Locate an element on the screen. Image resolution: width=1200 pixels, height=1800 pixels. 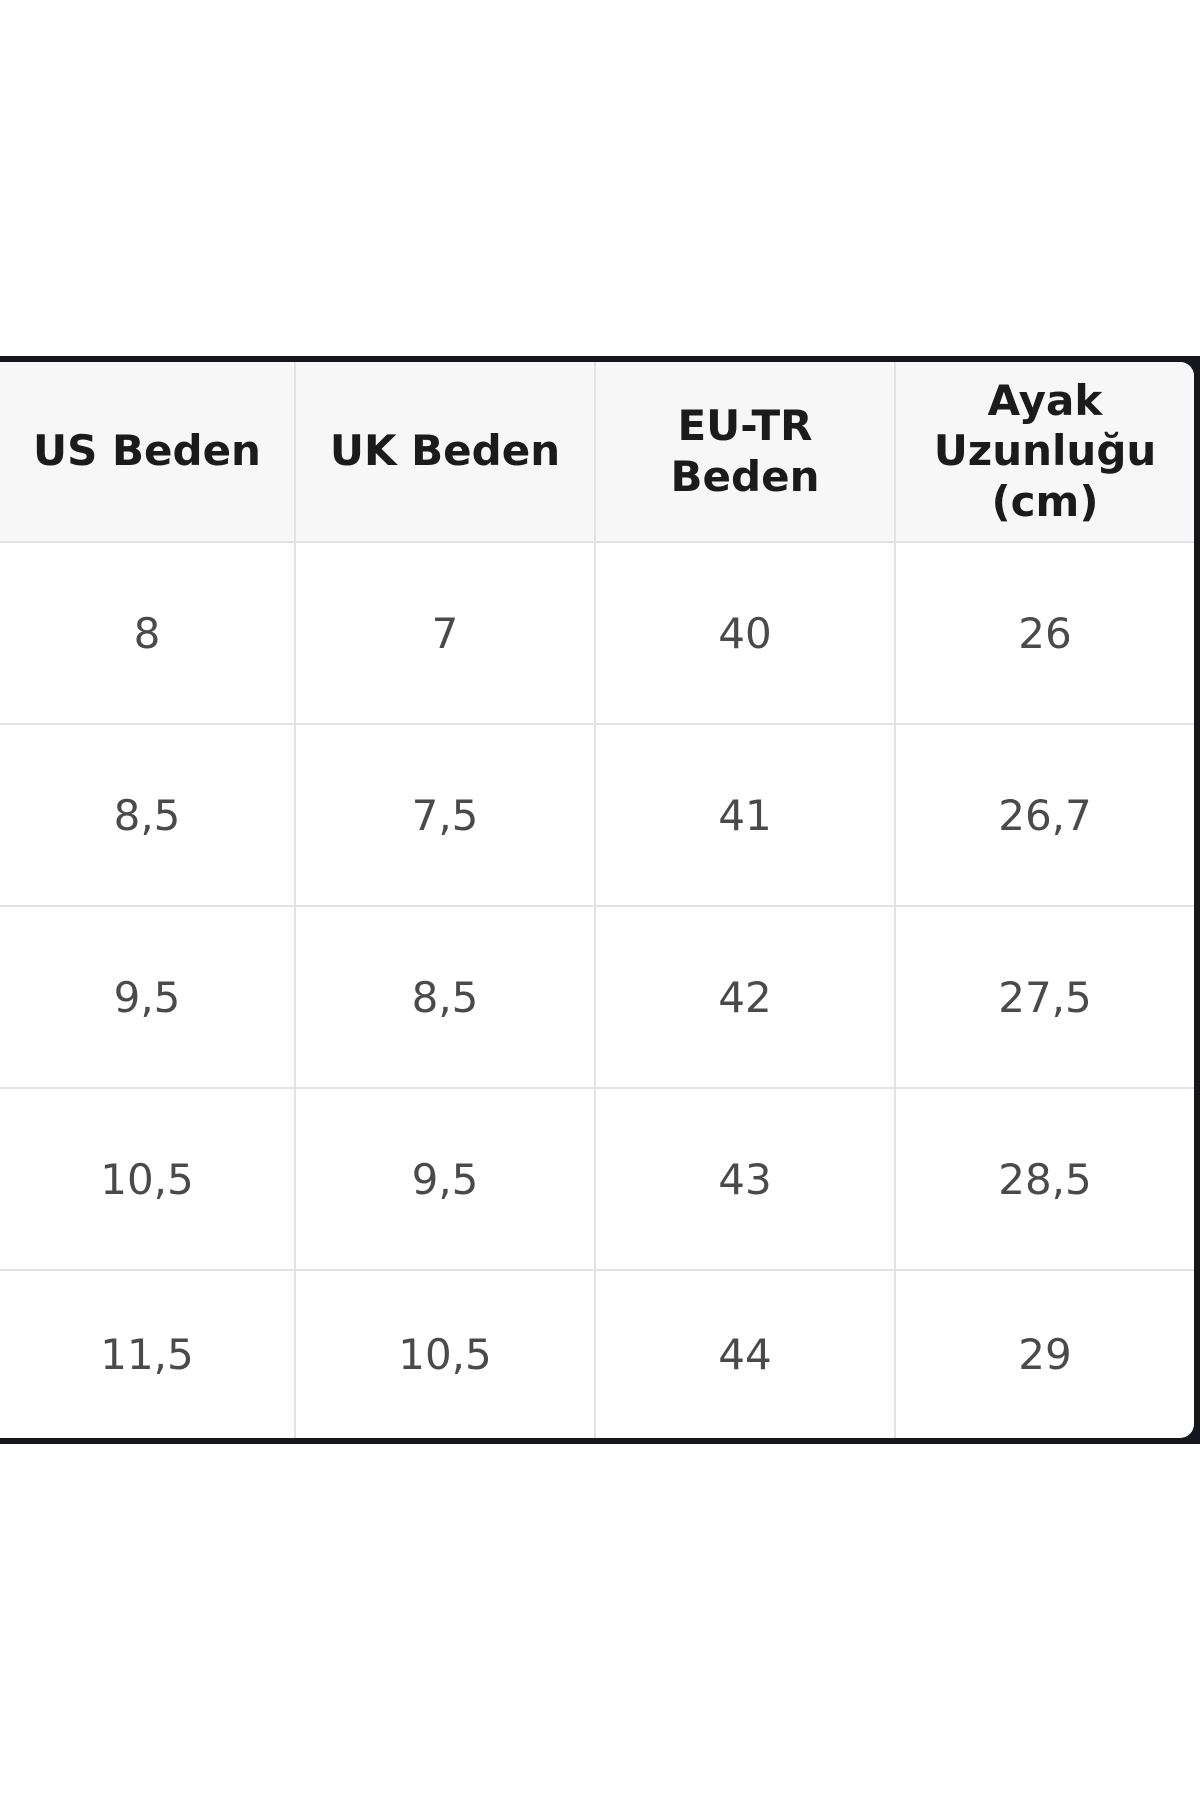
table-cell-text: 43 is located at coordinates (745, 1179).